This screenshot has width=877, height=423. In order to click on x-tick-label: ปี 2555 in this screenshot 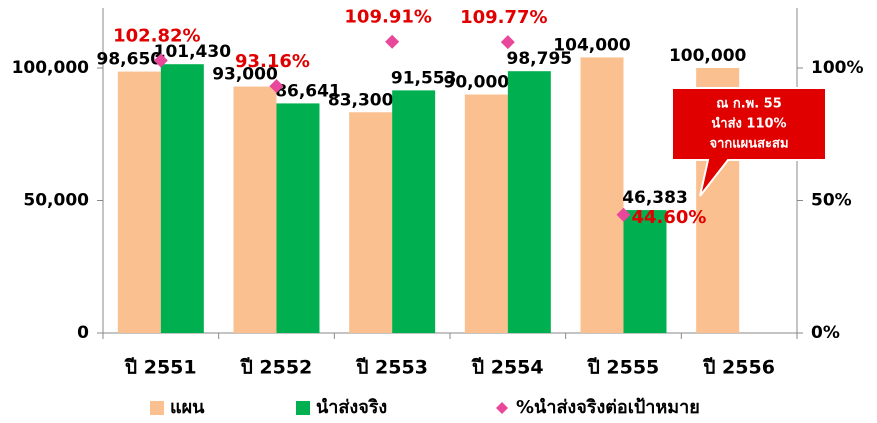, I will do `click(623, 368)`.